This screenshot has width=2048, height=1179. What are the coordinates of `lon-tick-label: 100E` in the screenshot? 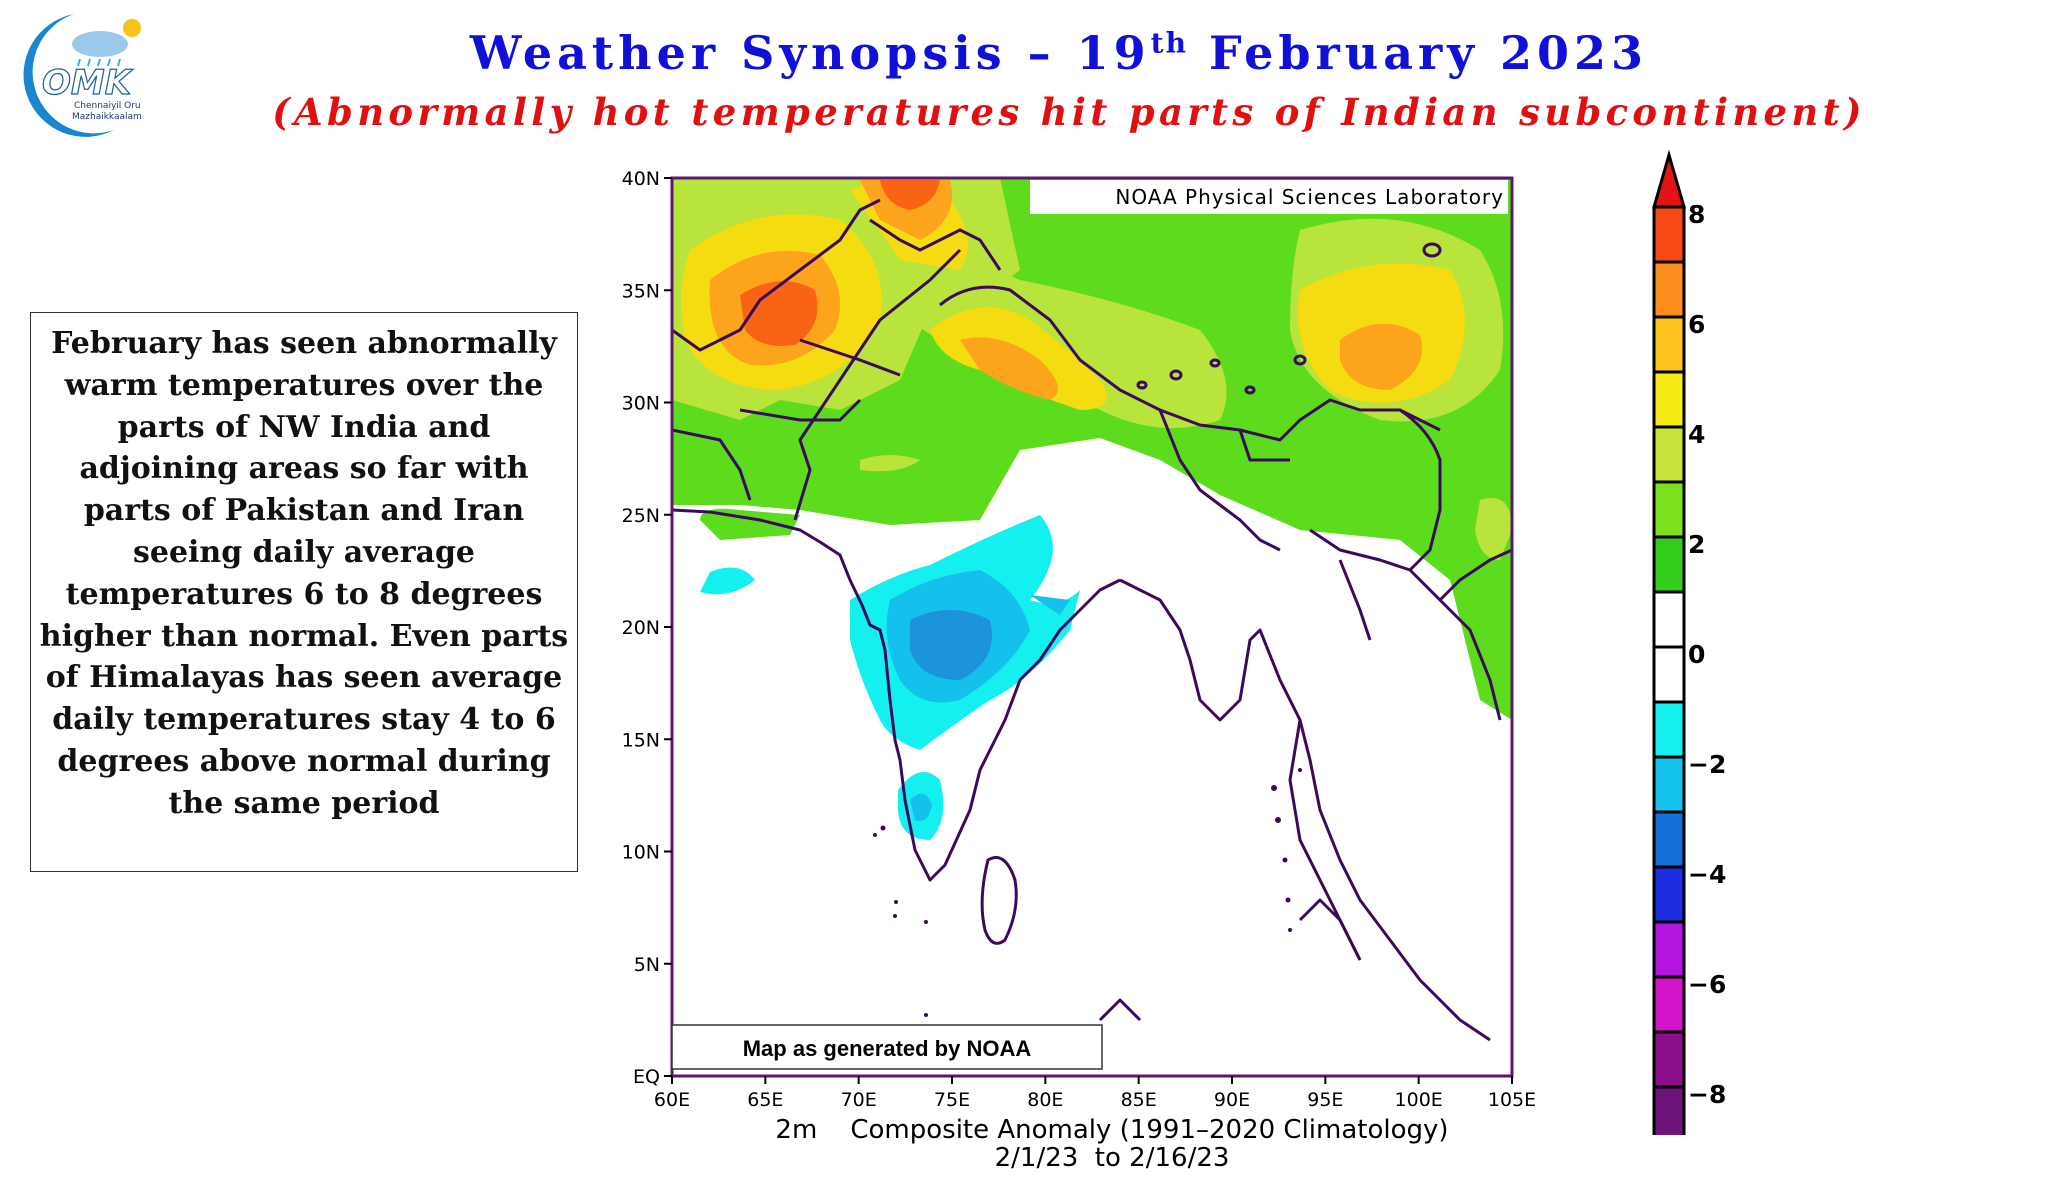 It's located at (1419, 1100).